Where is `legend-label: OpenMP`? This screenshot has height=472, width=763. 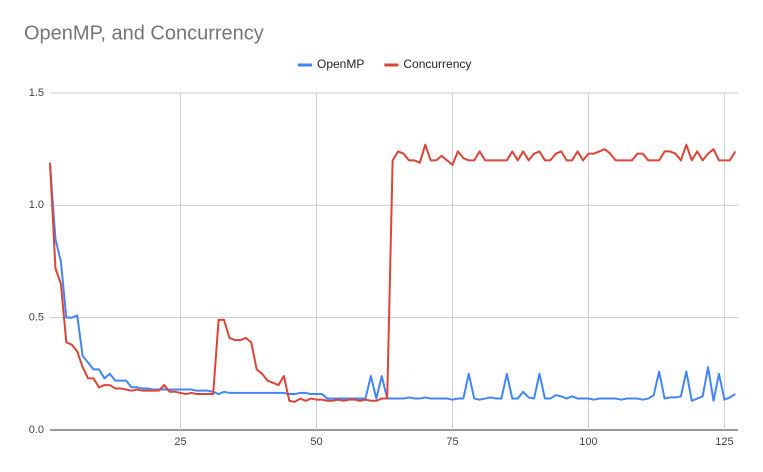 legend-label: OpenMP is located at coordinates (340, 64).